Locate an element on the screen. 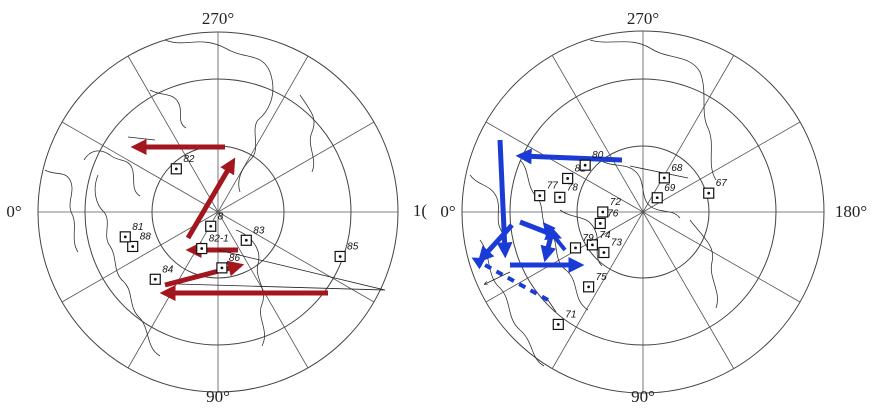  left_map-pole-label-82: 82 is located at coordinates (189, 159).